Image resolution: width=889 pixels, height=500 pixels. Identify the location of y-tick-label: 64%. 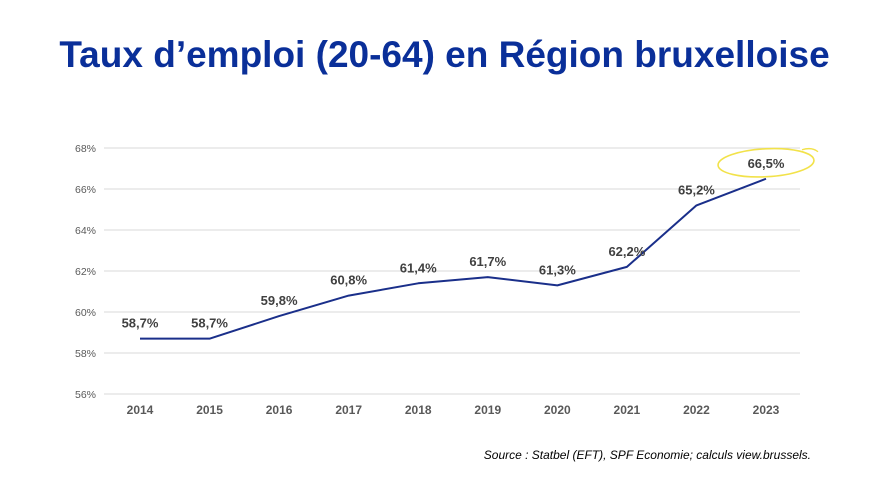
(85, 231).